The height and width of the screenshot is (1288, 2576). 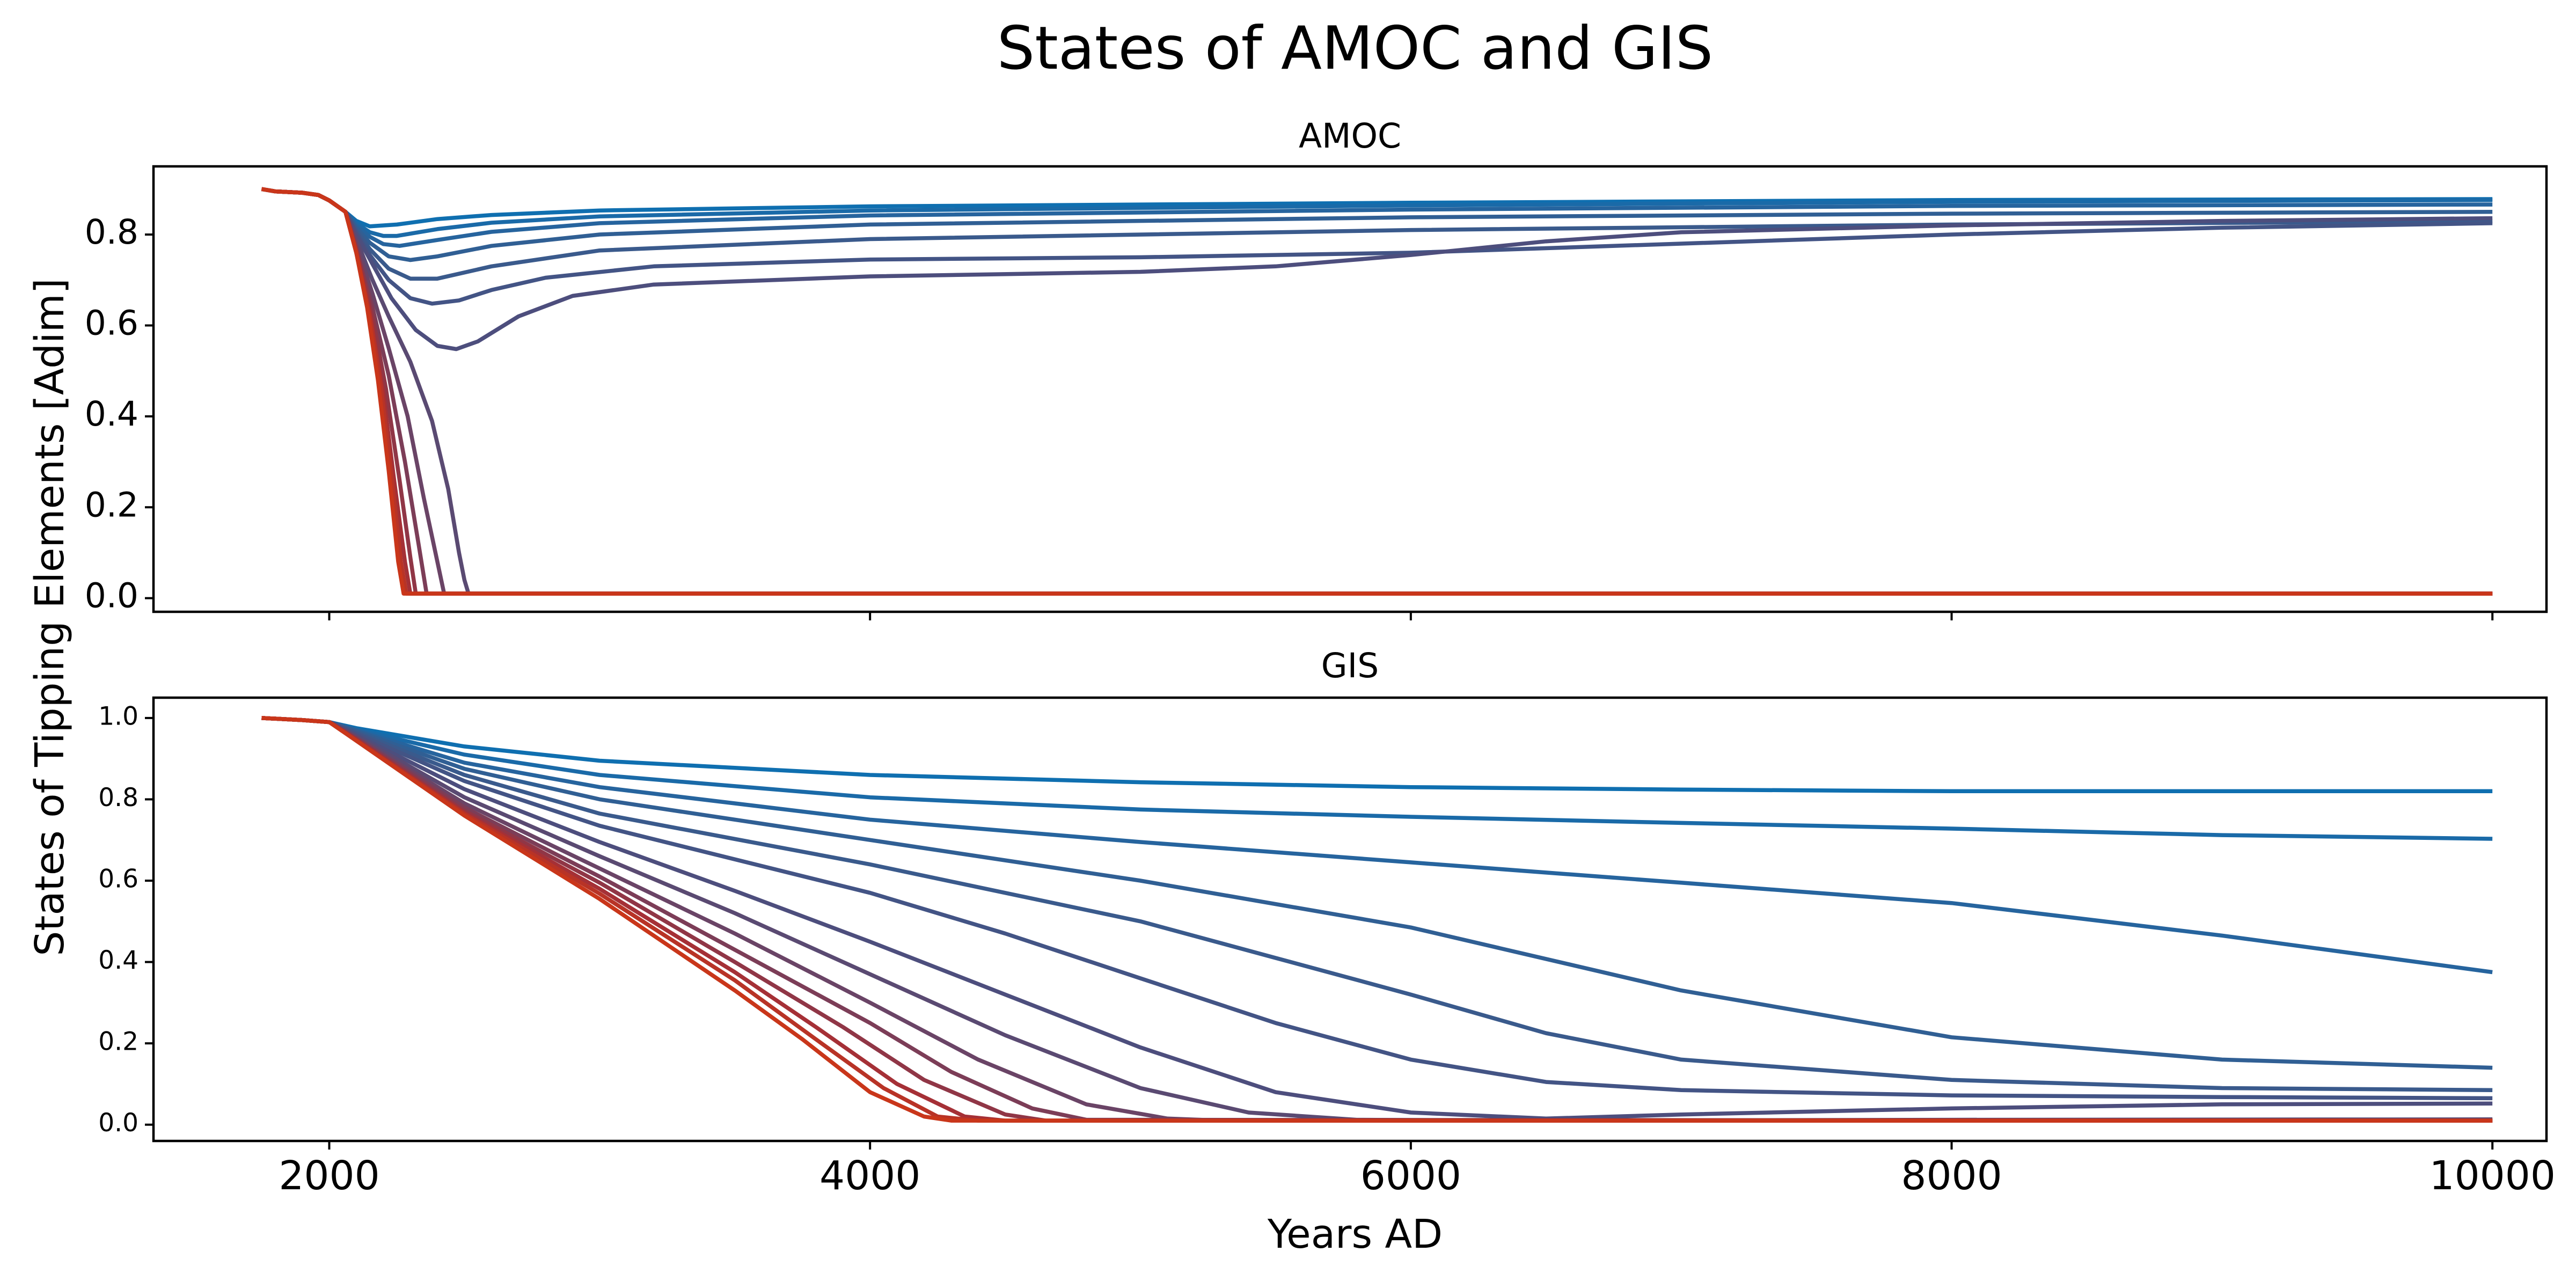 What do you see at coordinates (118, 879) in the screenshot?
I see `gis-y-tick-label: 0.6` at bounding box center [118, 879].